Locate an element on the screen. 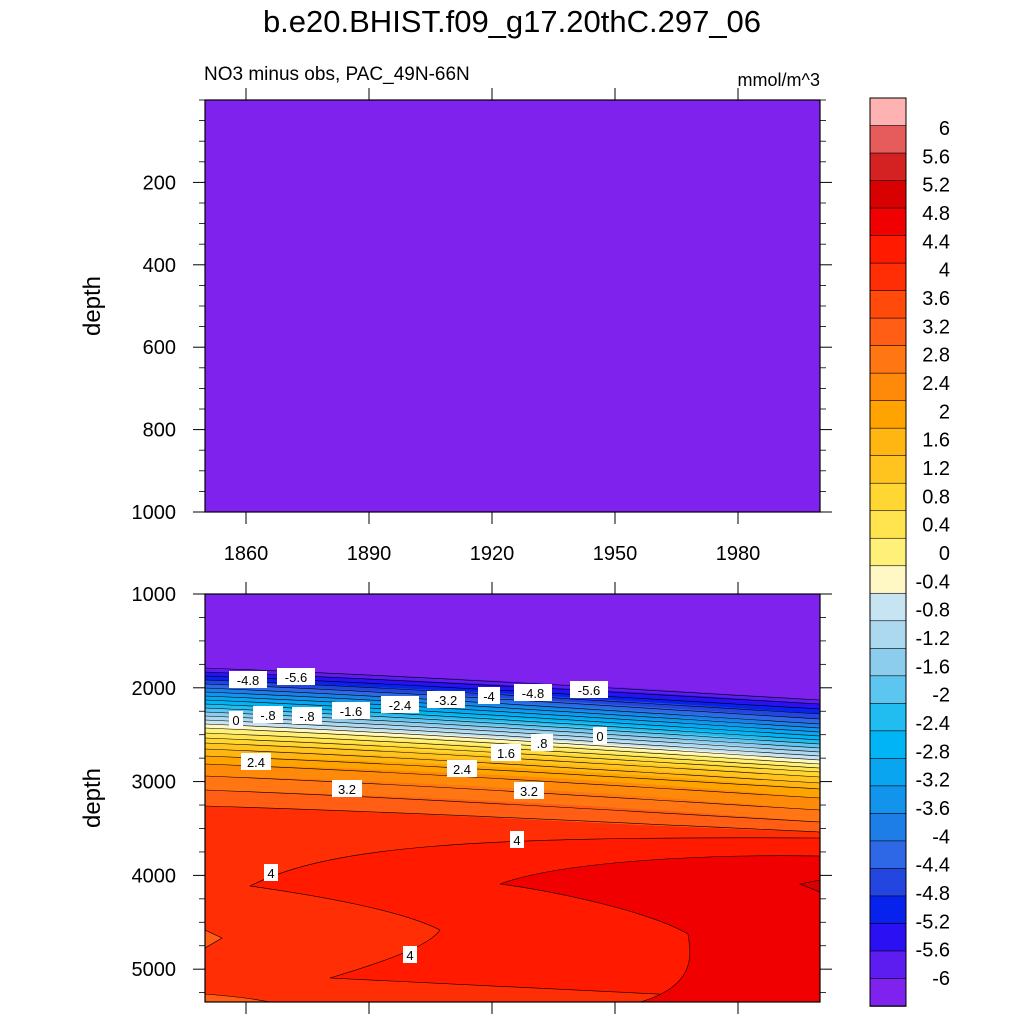 The width and height of the screenshot is (1024, 1024). y-tick-label: 2000 is located at coordinates (154, 689).